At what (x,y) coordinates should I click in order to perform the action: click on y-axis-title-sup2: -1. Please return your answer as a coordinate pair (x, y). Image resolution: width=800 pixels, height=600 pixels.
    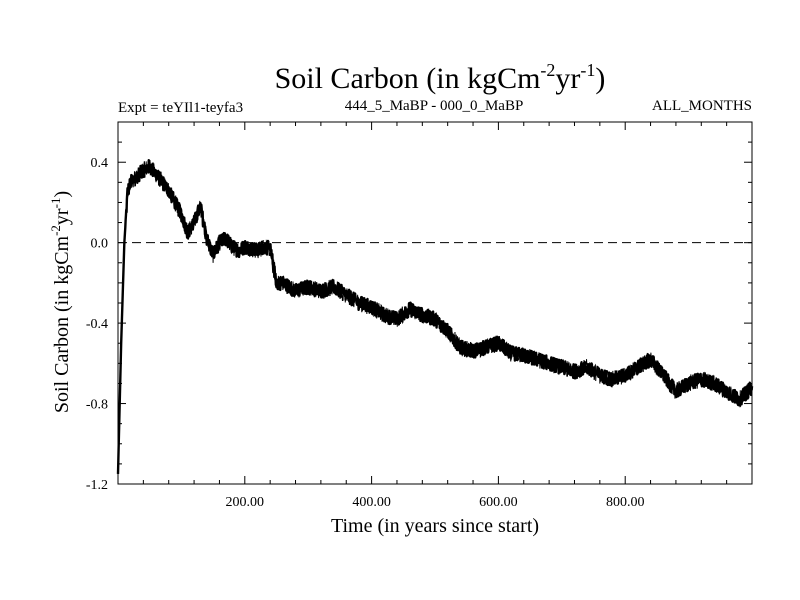
    Looking at the image, I should click on (55, 203).